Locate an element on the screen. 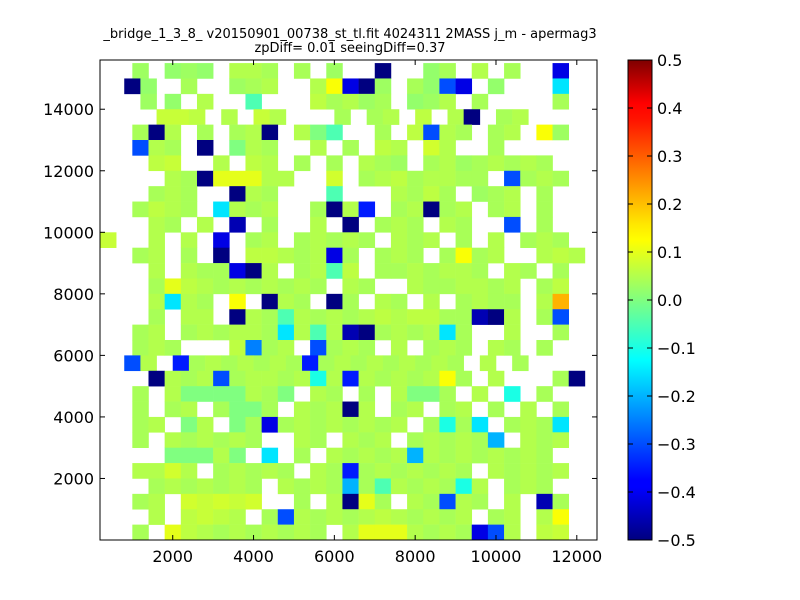 The image size is (800, 600). x-tick-label: 10000 is located at coordinates (496, 556).